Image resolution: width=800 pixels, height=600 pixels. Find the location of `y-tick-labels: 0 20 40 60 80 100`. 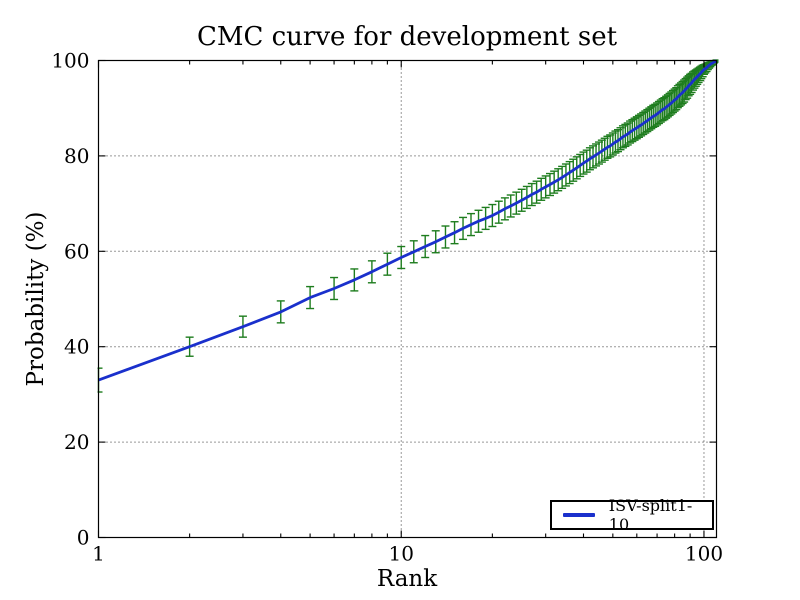

y-tick-labels: 0 20 40 60 80 100 is located at coordinates (70, 299).